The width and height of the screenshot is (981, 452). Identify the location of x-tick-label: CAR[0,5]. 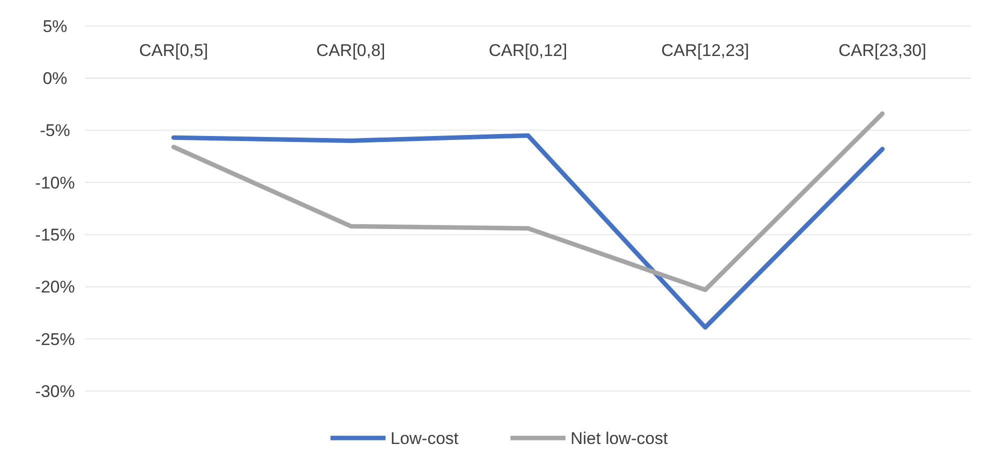
(173, 50).